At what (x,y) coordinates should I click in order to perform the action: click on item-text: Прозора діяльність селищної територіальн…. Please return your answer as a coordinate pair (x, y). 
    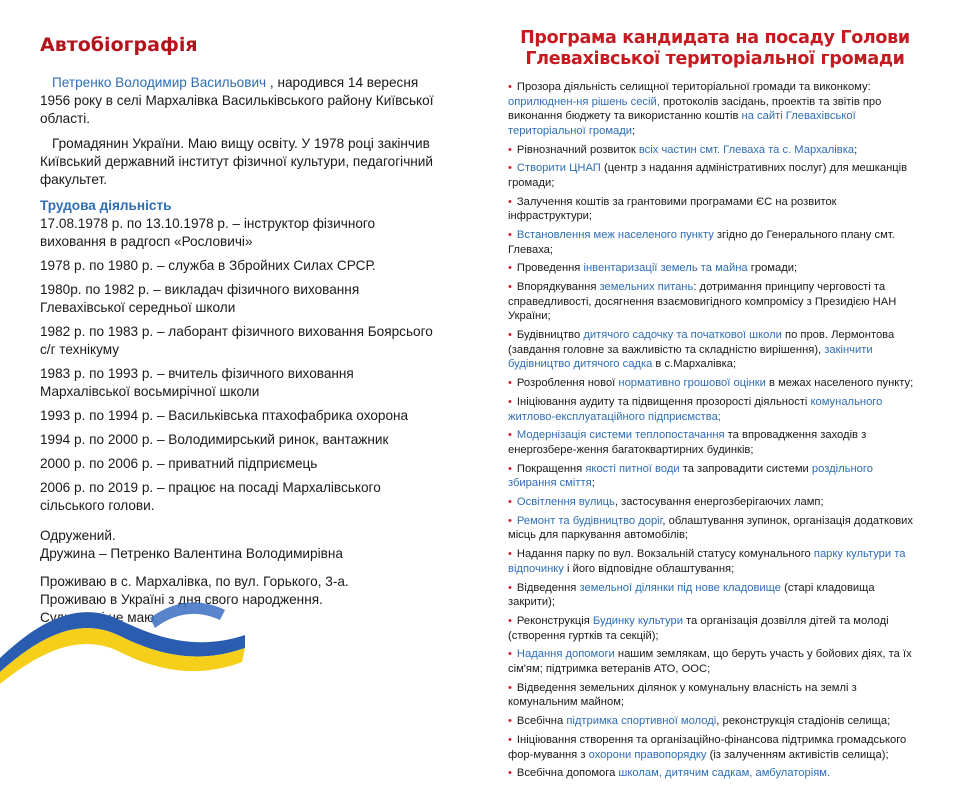
    Looking at the image, I should click on (693, 87).